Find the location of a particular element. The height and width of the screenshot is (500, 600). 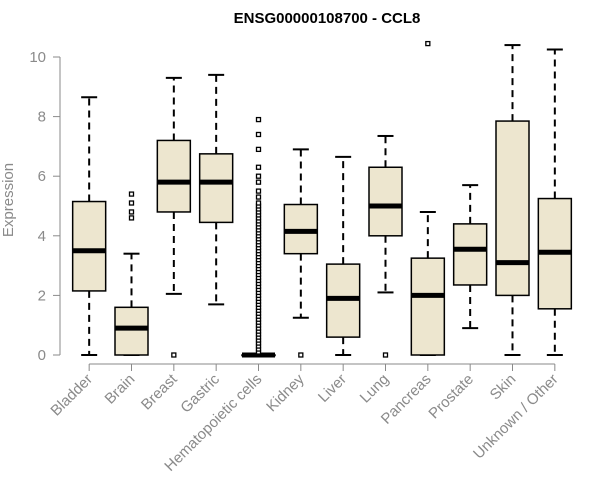

x-tick-label: Brain is located at coordinates (120, 389).